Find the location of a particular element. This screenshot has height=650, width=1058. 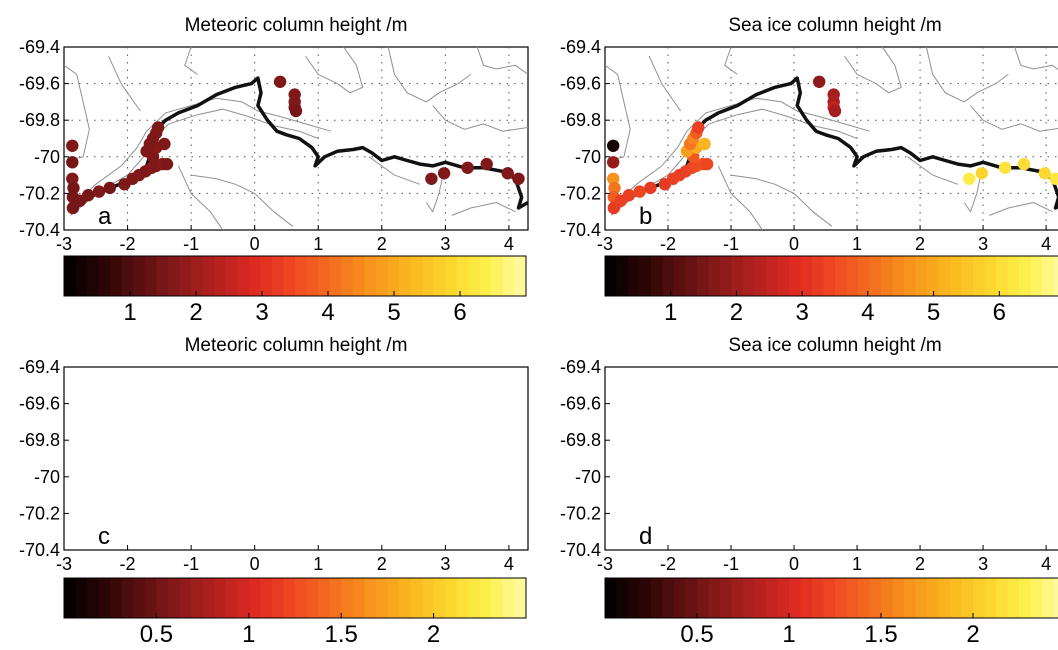

panel-label: d is located at coordinates (645, 536).